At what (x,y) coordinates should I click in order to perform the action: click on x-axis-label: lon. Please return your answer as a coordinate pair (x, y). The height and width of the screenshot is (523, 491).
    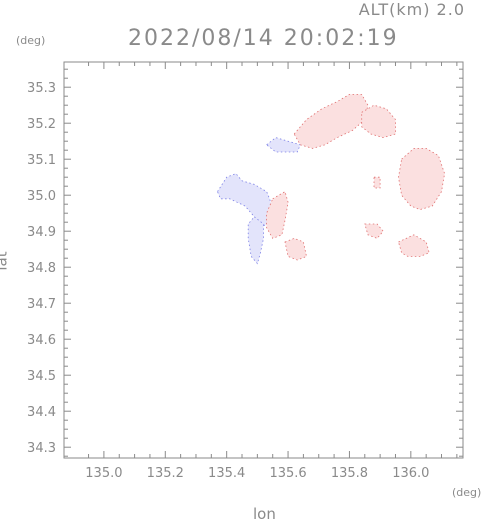
    Looking at the image, I should click on (264, 514).